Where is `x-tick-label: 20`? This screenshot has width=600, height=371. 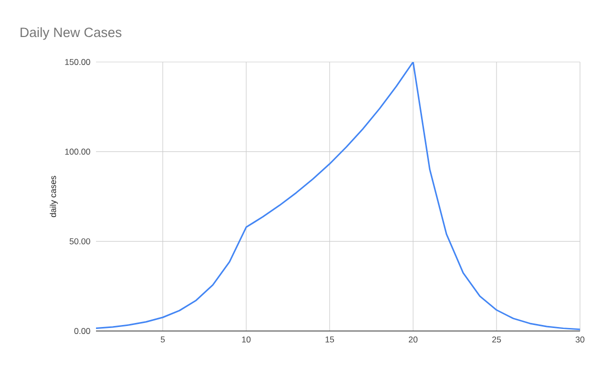
x-tick-label: 20 is located at coordinates (413, 339).